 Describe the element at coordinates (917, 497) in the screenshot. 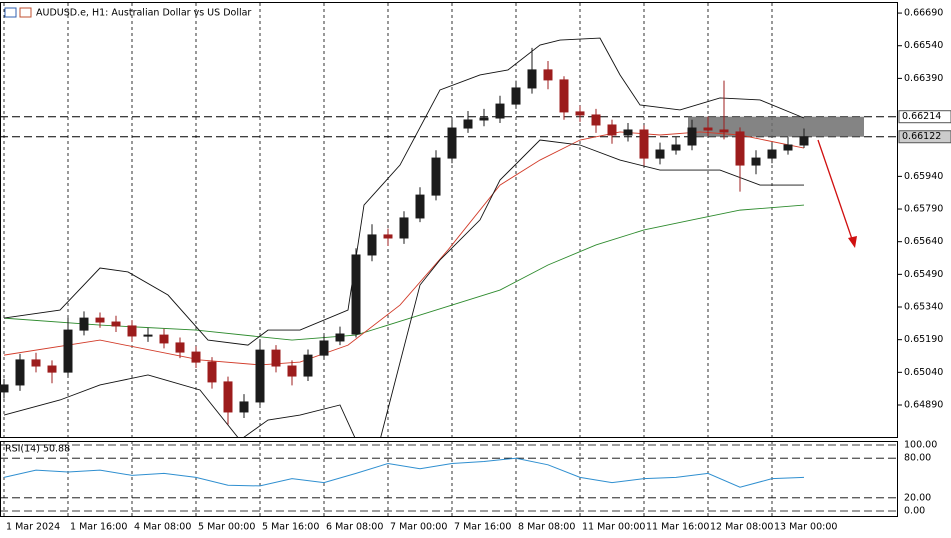

I see `y-tick-label: 20.00` at that location.